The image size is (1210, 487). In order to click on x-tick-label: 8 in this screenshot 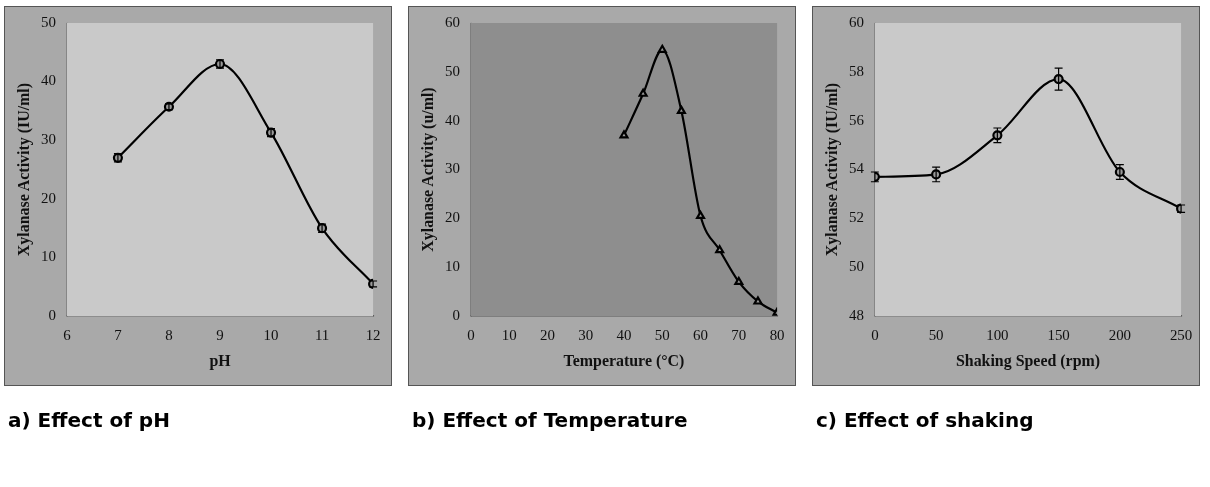, I will do `click(169, 334)`.